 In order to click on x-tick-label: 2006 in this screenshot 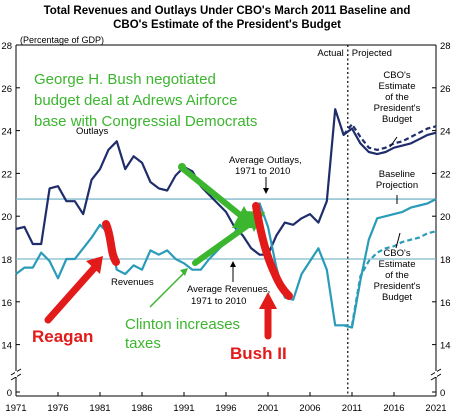, I will do `click(309, 408)`.